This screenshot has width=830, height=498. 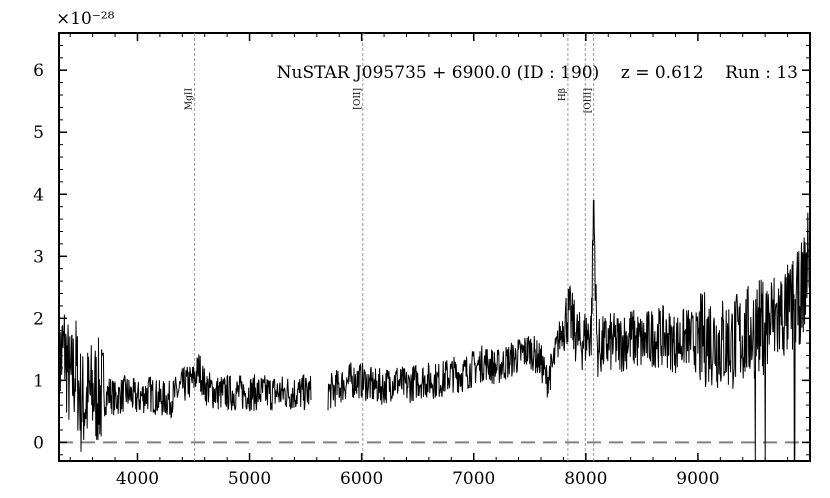 What do you see at coordinates (361, 479) in the screenshot?
I see `x-tick-label: 6000` at bounding box center [361, 479].